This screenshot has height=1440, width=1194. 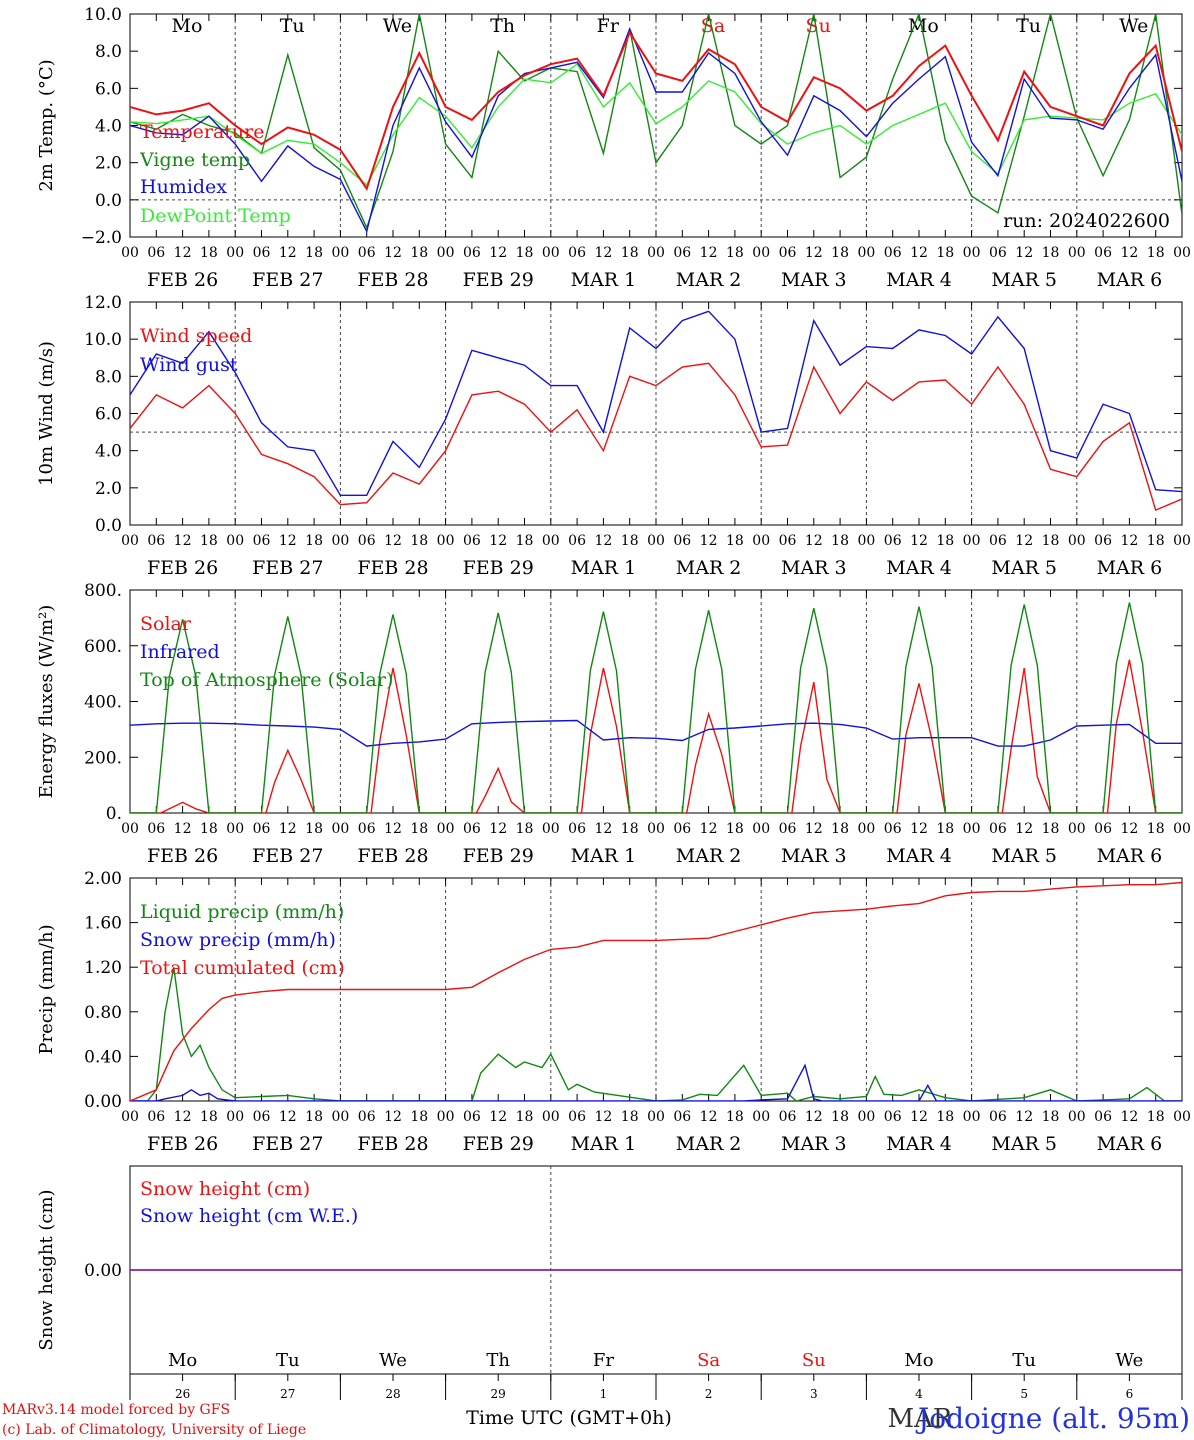 What do you see at coordinates (242, 968) in the screenshot?
I see `legend-entry: Total cumulated (cm)` at bounding box center [242, 968].